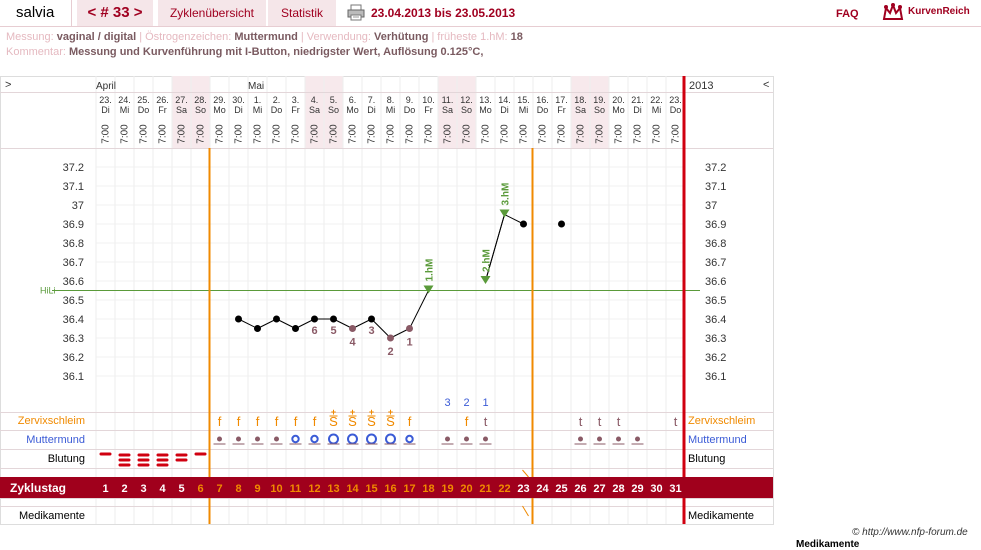  What do you see at coordinates (409, 489) in the screenshot?
I see `cycle-day-number: 17` at bounding box center [409, 489].